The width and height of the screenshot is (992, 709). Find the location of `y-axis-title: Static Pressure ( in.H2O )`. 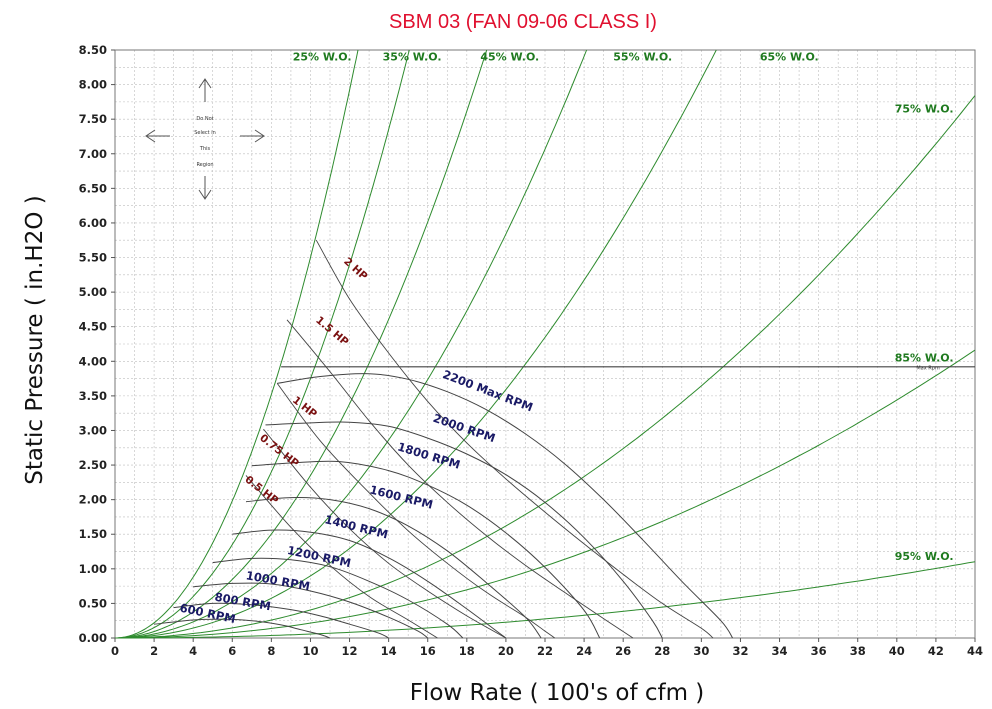

y-axis-title: Static Pressure ( in.H2O ) is located at coordinates (35, 339).